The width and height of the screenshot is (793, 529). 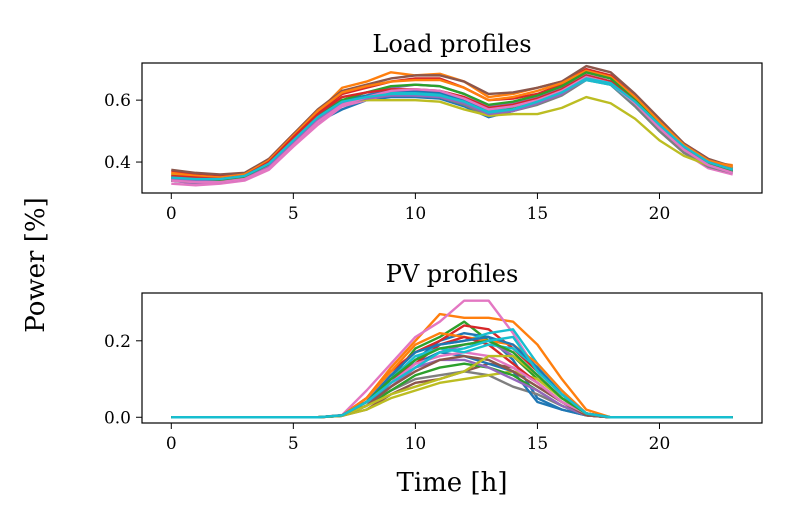 I want to click on pv-profiles-xtick-label: 5, so click(x=293, y=444).